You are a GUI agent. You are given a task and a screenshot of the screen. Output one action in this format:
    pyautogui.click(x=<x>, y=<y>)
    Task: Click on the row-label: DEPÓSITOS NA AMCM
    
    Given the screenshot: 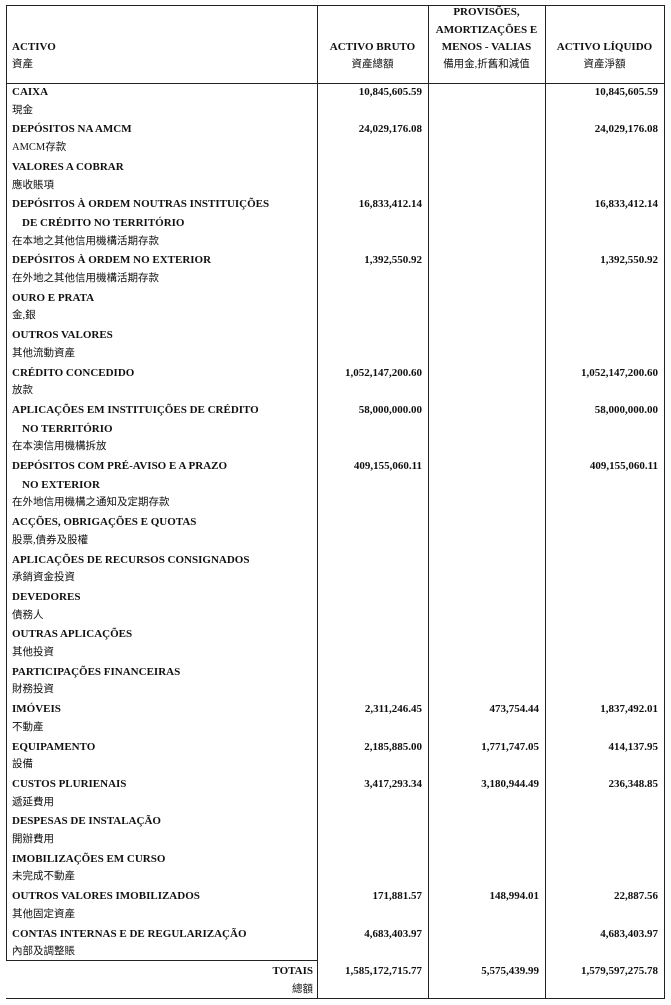 What is the action you would take?
    pyautogui.click(x=72, y=129)
    